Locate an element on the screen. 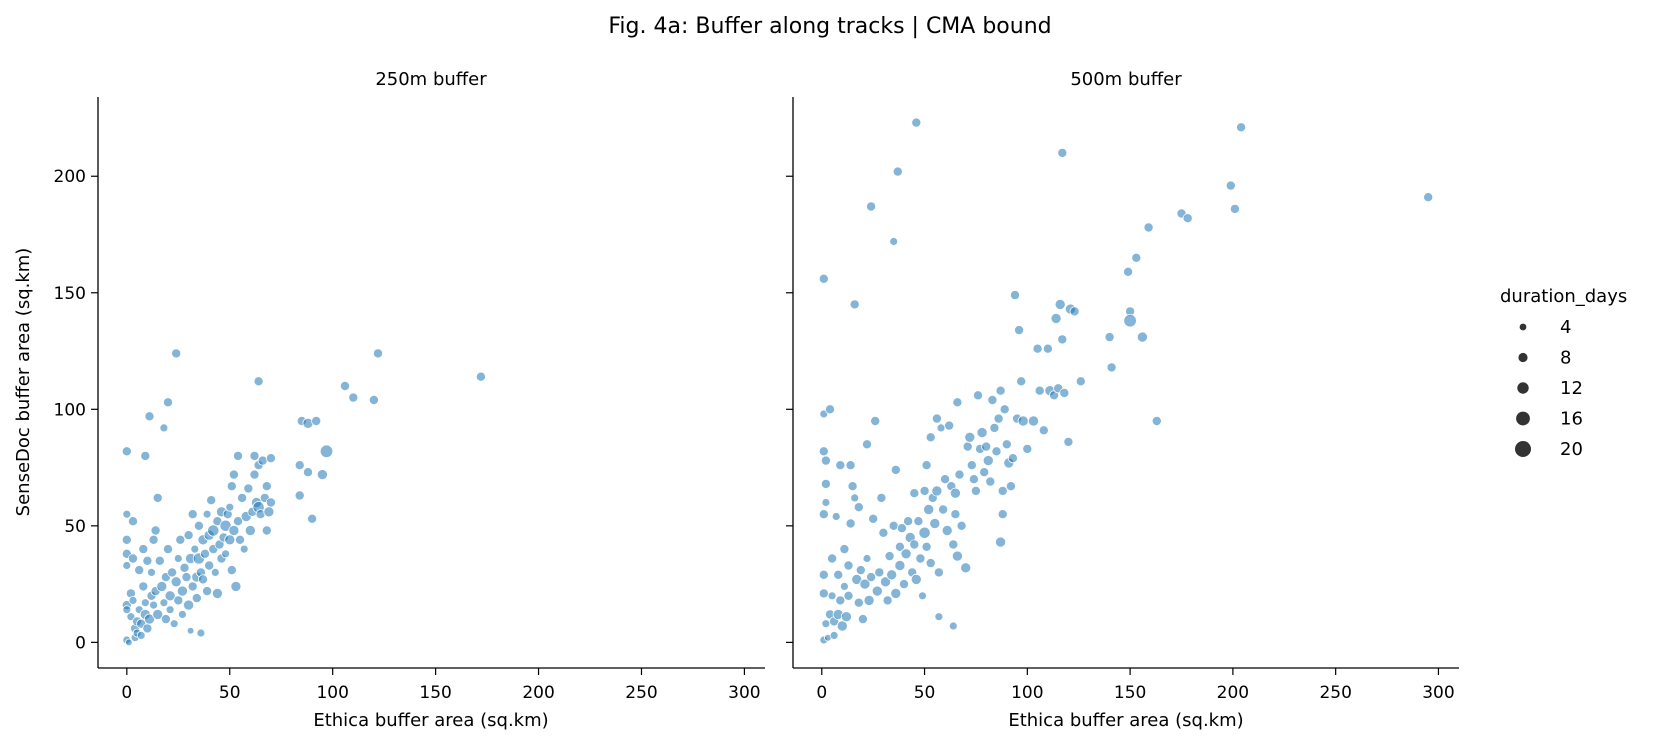 The width and height of the screenshot is (1660, 742). legend-label-20: 20 is located at coordinates (1571, 449).